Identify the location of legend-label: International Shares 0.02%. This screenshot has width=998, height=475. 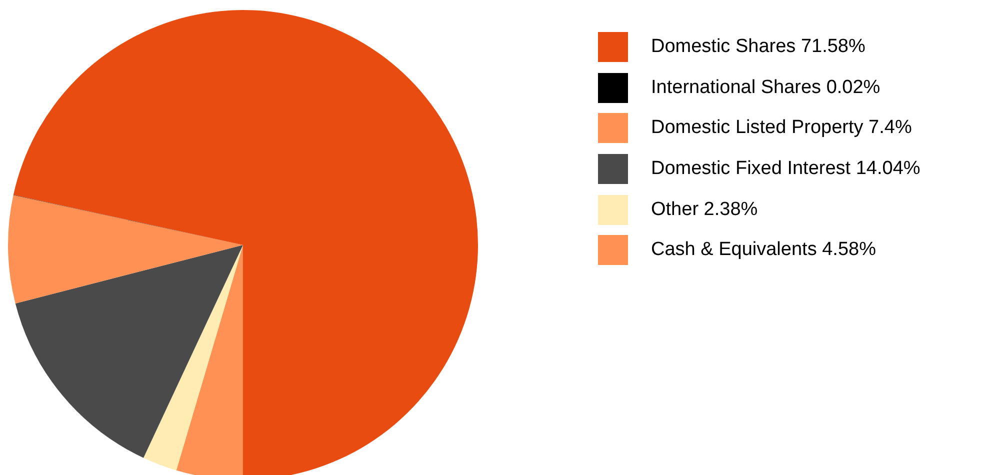
(765, 87).